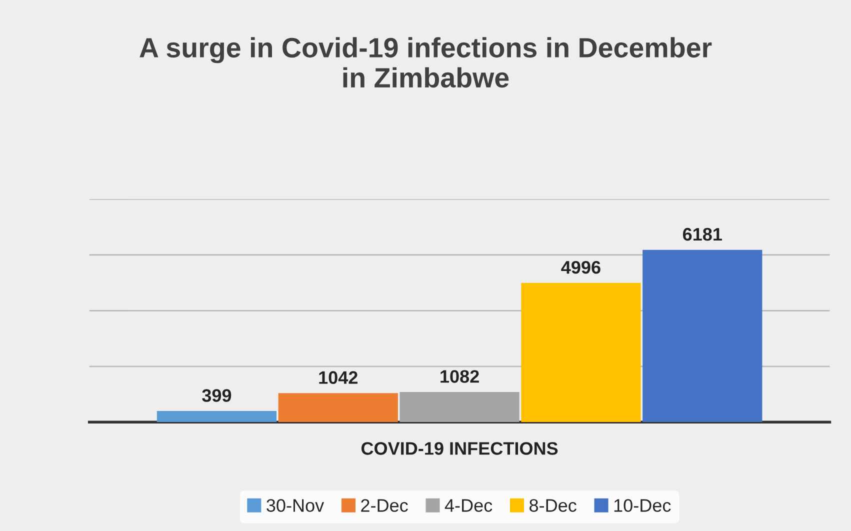 The width and height of the screenshot is (851, 531). What do you see at coordinates (468, 505) in the screenshot?
I see `legend-label: 4-Dec` at bounding box center [468, 505].